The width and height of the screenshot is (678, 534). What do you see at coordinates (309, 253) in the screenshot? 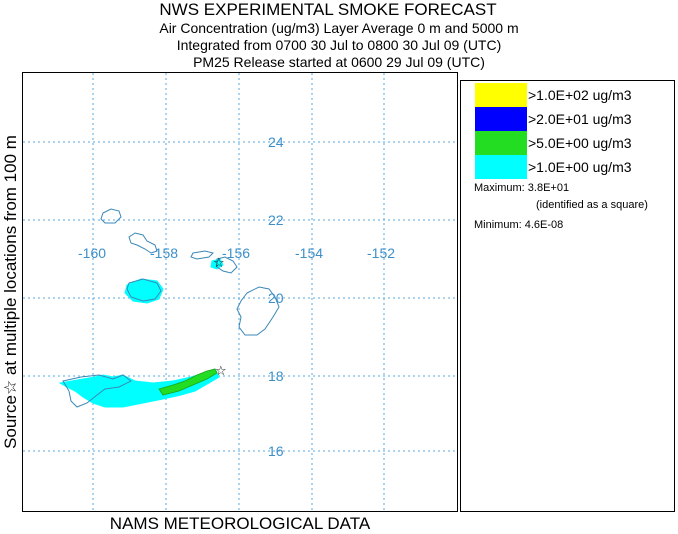
I see `lon-label: -154` at bounding box center [309, 253].